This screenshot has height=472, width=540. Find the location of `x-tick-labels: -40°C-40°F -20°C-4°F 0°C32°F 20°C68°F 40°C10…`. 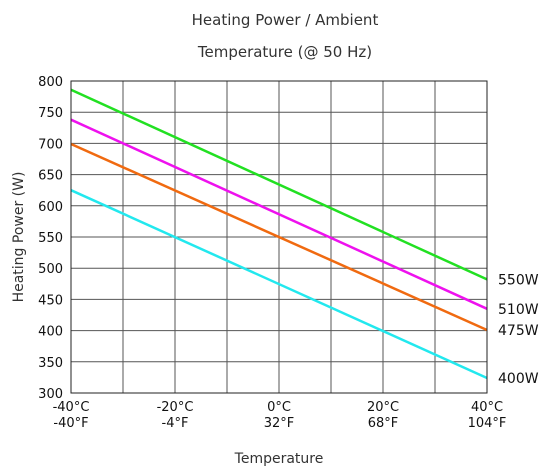

x-tick-labels: -40°C-40°F -20°C-4°F 0°C32°F 20°C68°F 40°C10… is located at coordinates (280, 415).